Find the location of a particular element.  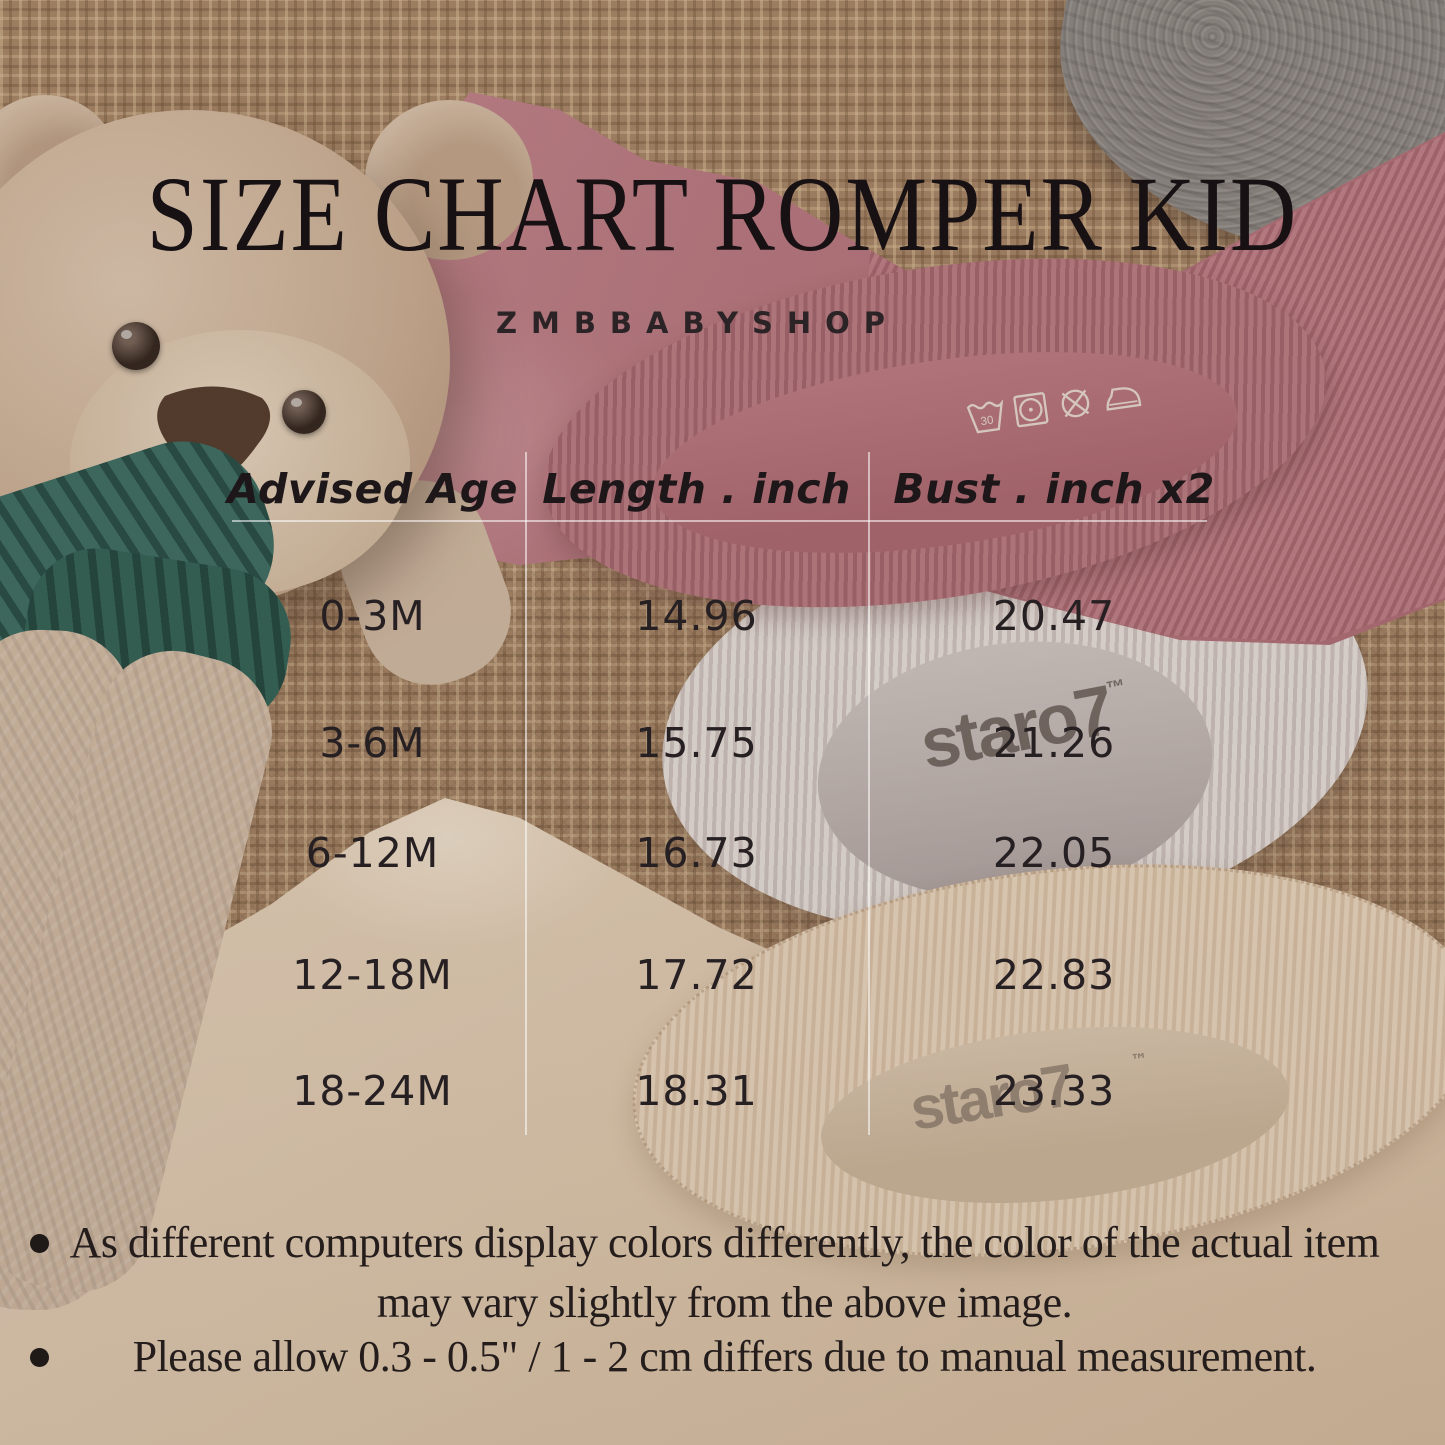

tumble-dry-icon is located at coordinates (1031, 410).